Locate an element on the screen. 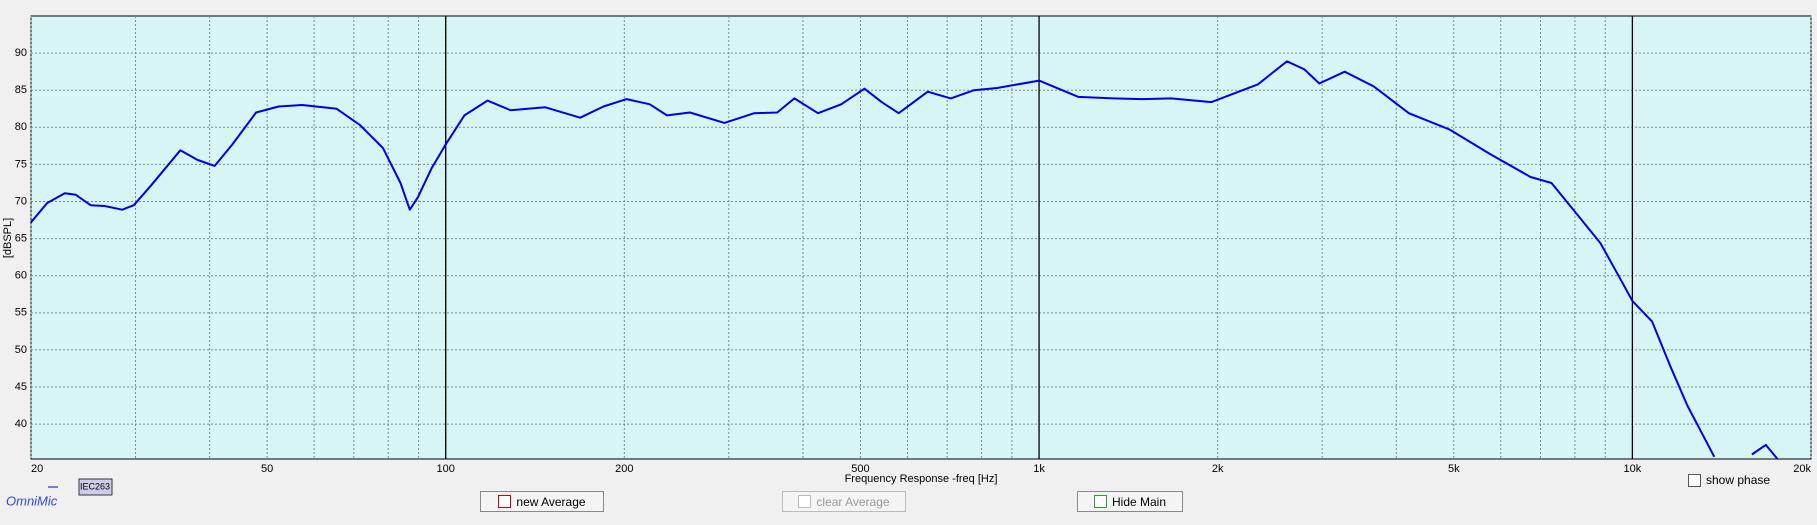 This screenshot has width=1817, height=525. x-tick-label: 1k is located at coordinates (1039, 469).